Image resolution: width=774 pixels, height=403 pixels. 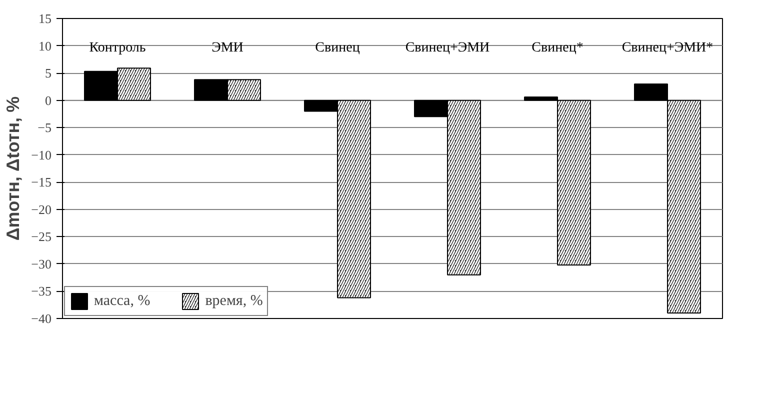 What do you see at coordinates (558, 48) in the screenshot?
I see `x-tick-label: Свинец*` at bounding box center [558, 48].